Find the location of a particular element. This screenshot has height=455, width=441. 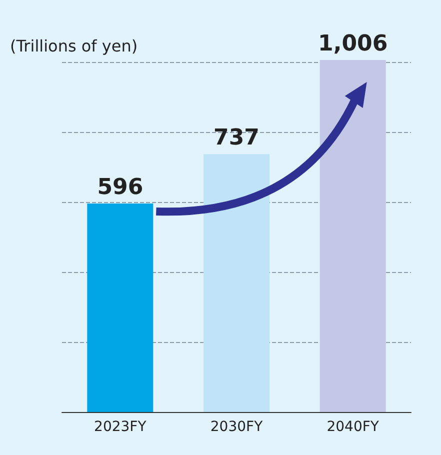

data-label: 1,006 is located at coordinates (353, 44).